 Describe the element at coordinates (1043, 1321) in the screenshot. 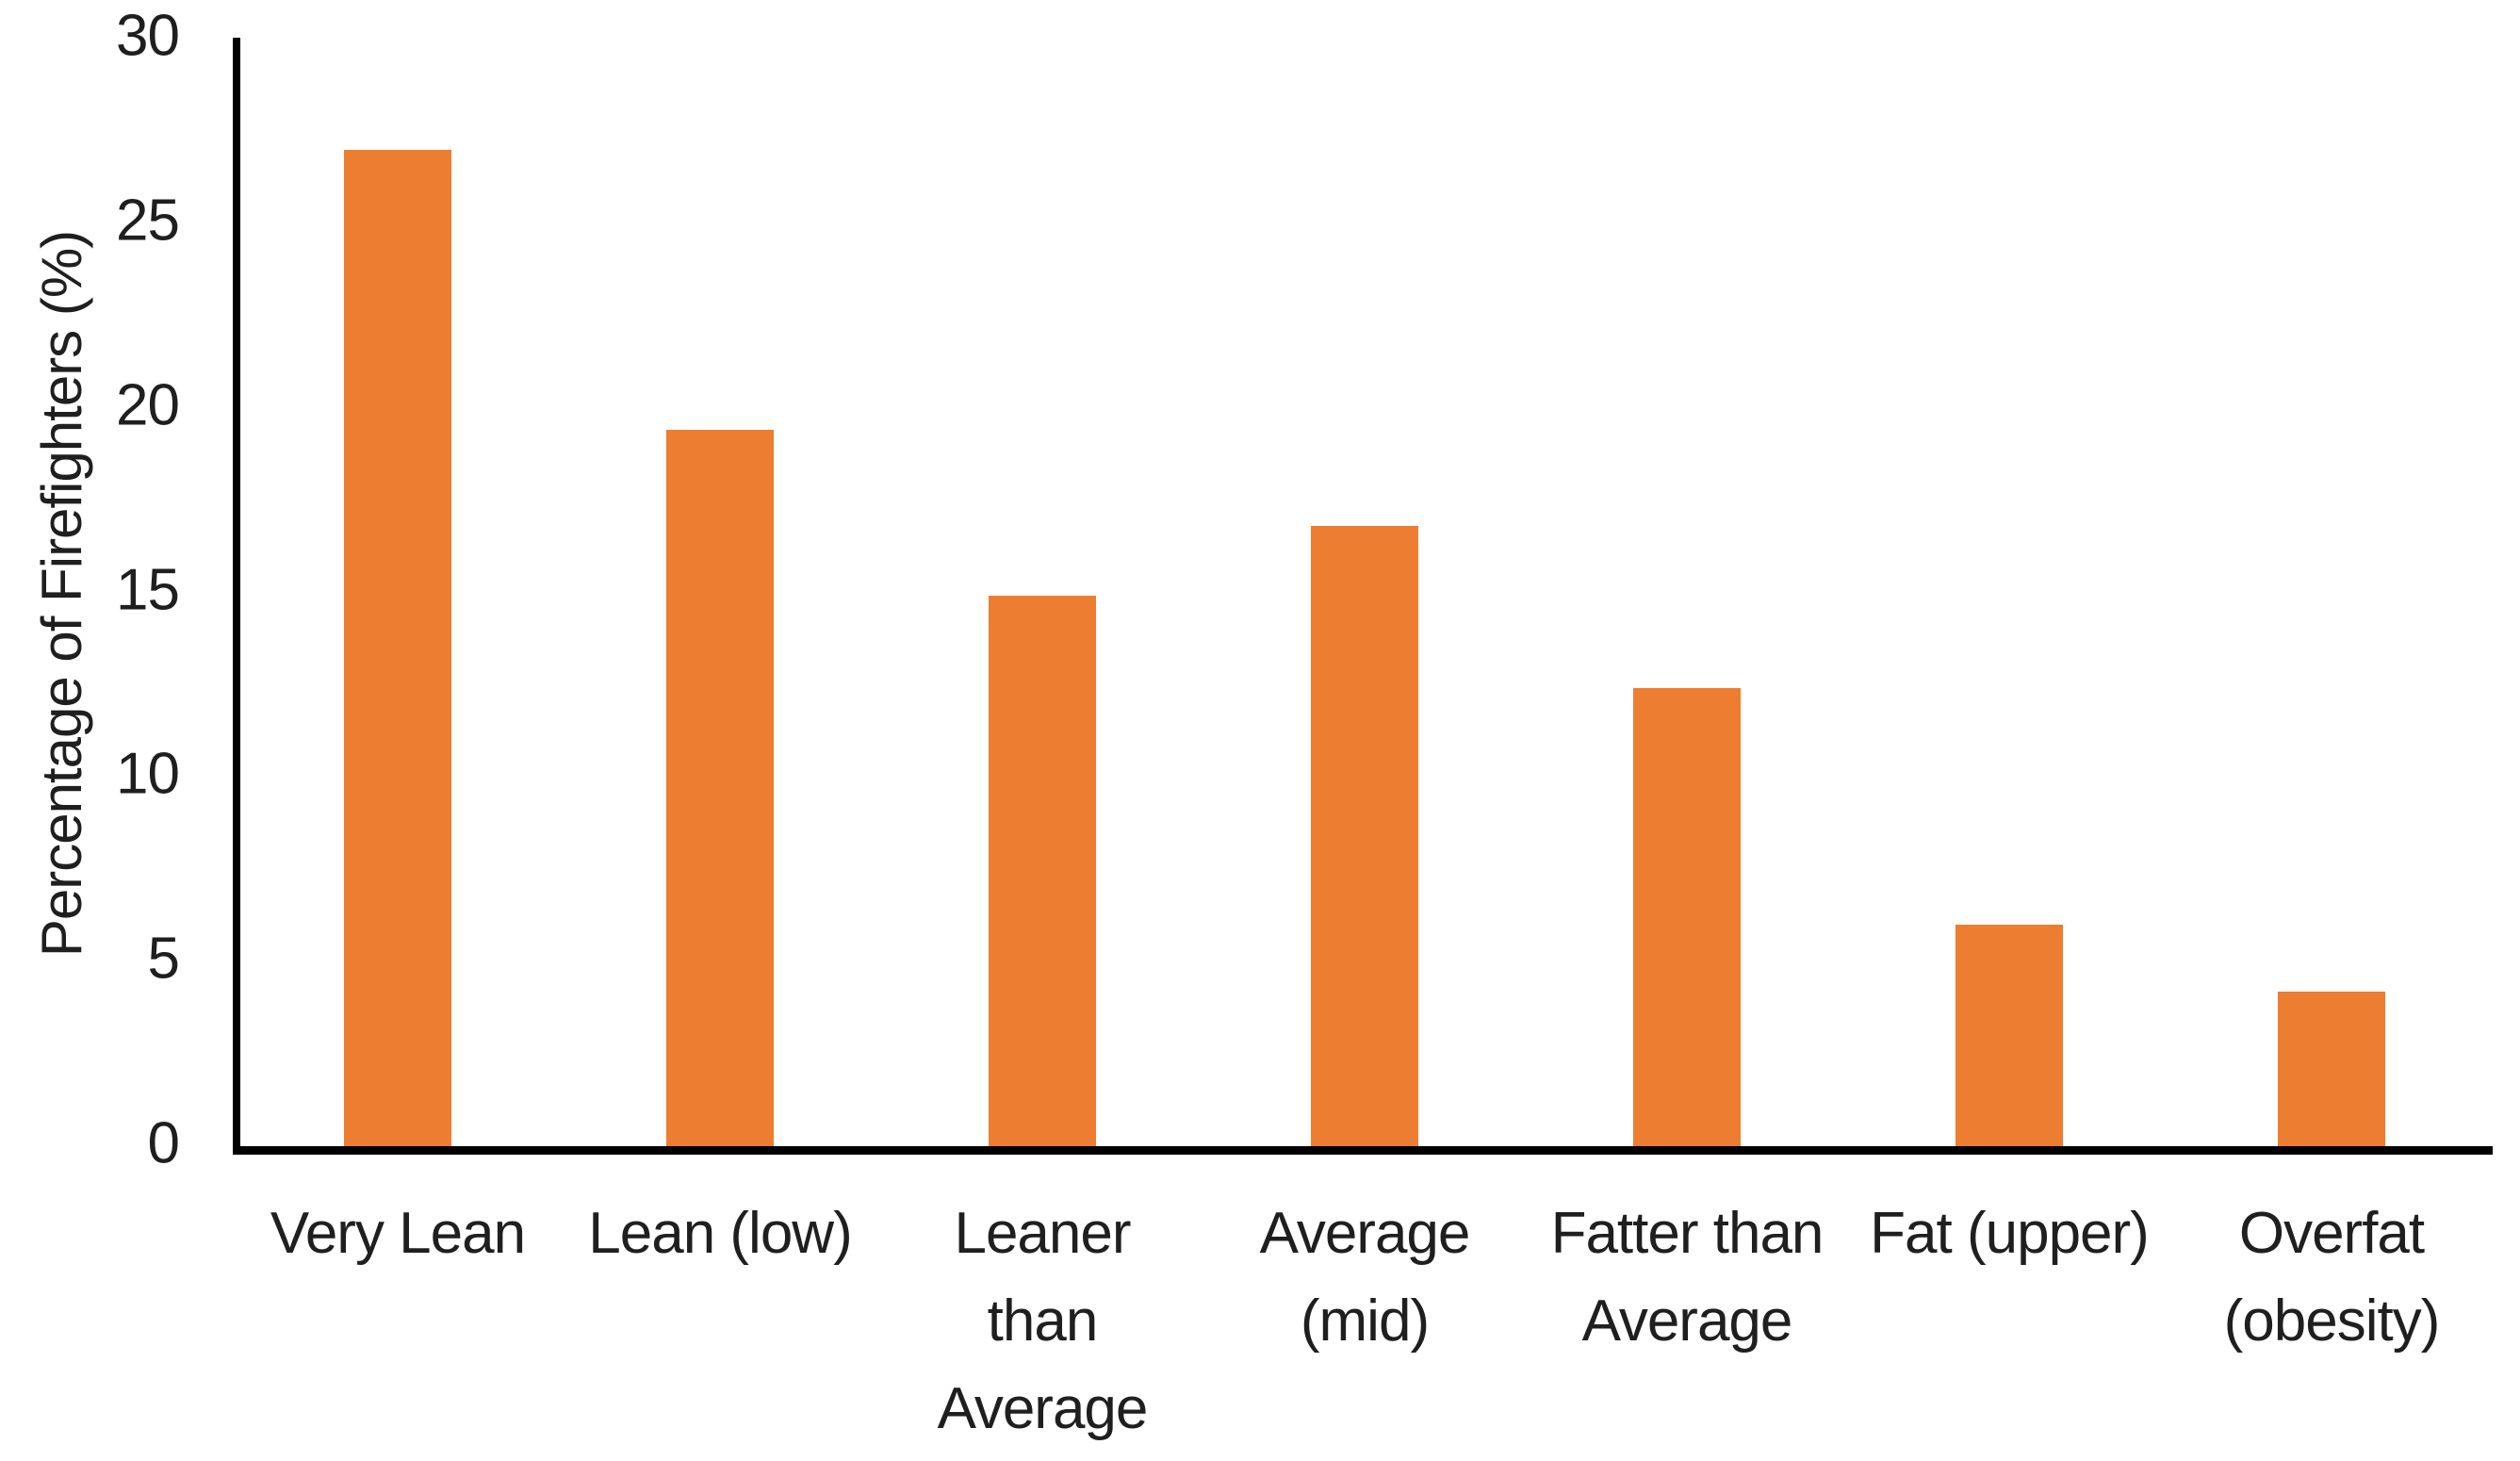

I see `x-axis-label-leaner-than-average: Leaner than Average` at that location.